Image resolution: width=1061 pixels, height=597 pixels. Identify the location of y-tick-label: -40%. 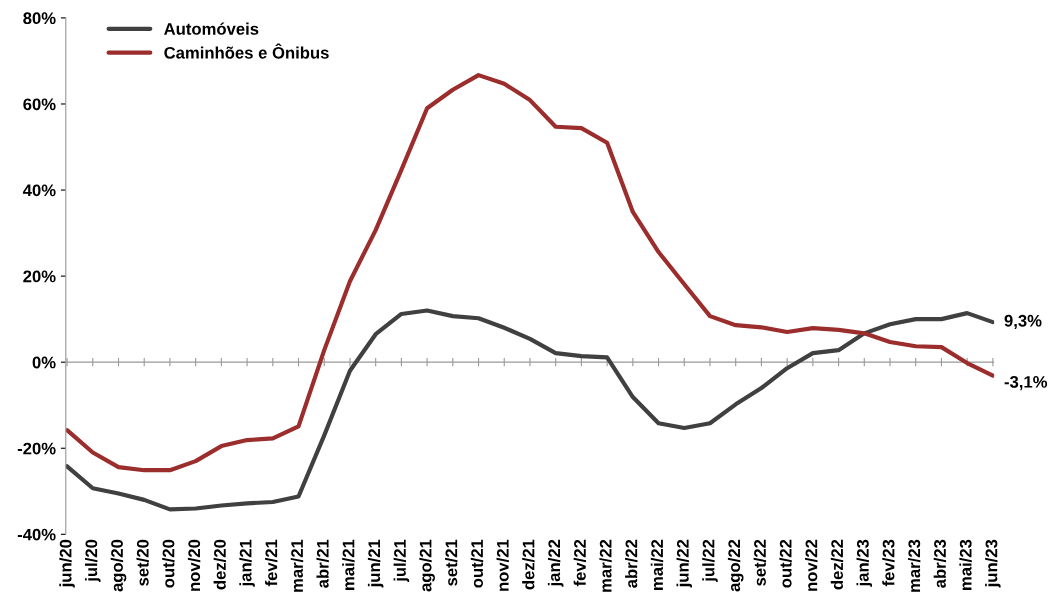
(36, 534).